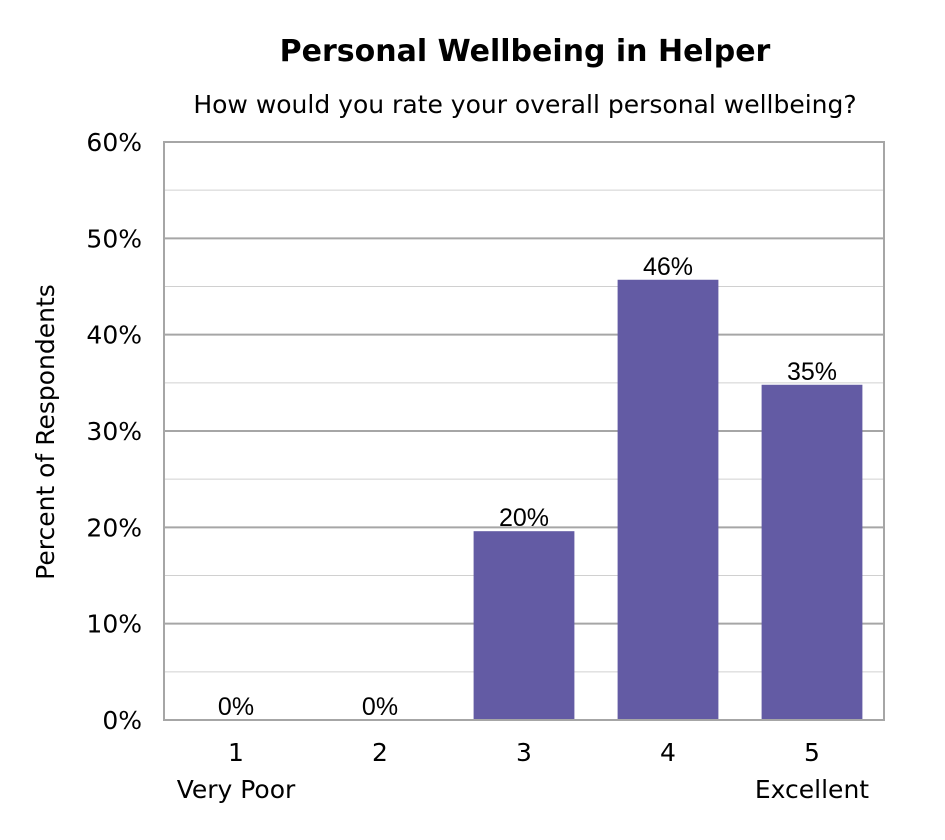  Describe the element at coordinates (114, 142) in the screenshot. I see `y-tick-label: 60%` at that location.